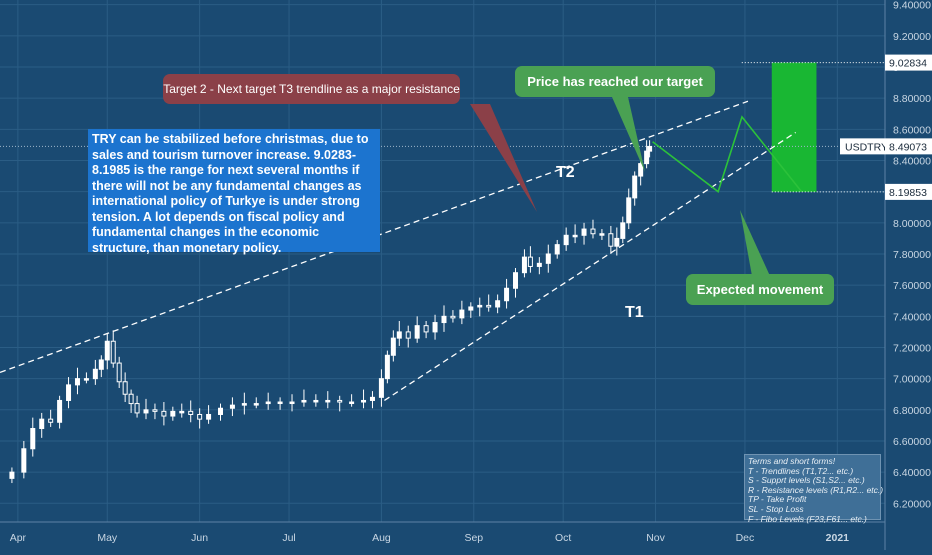 The height and width of the screenshot is (555, 932). What do you see at coordinates (912, 99) in the screenshot?
I see `price-tick-label: 8.80000` at bounding box center [912, 99].